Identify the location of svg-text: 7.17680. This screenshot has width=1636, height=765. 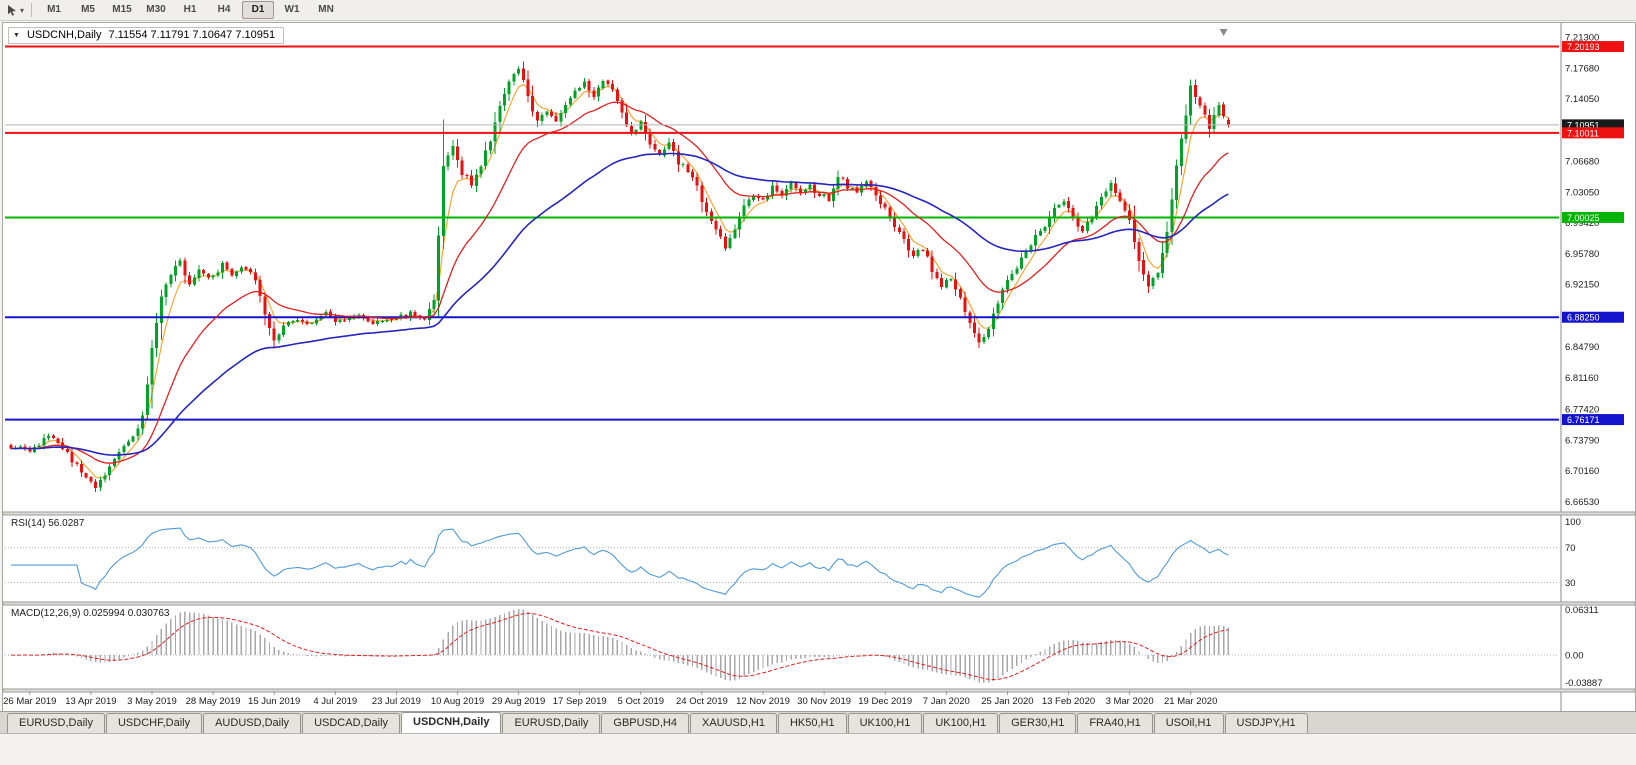
(1582, 68).